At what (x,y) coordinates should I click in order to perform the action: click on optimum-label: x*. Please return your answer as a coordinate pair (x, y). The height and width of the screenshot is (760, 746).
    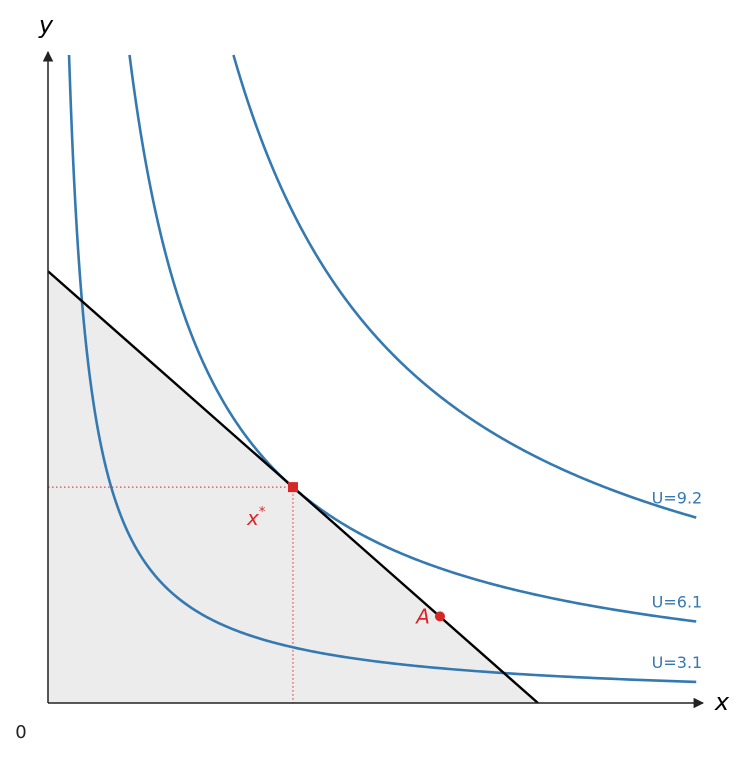
    Looking at the image, I should click on (256, 517).